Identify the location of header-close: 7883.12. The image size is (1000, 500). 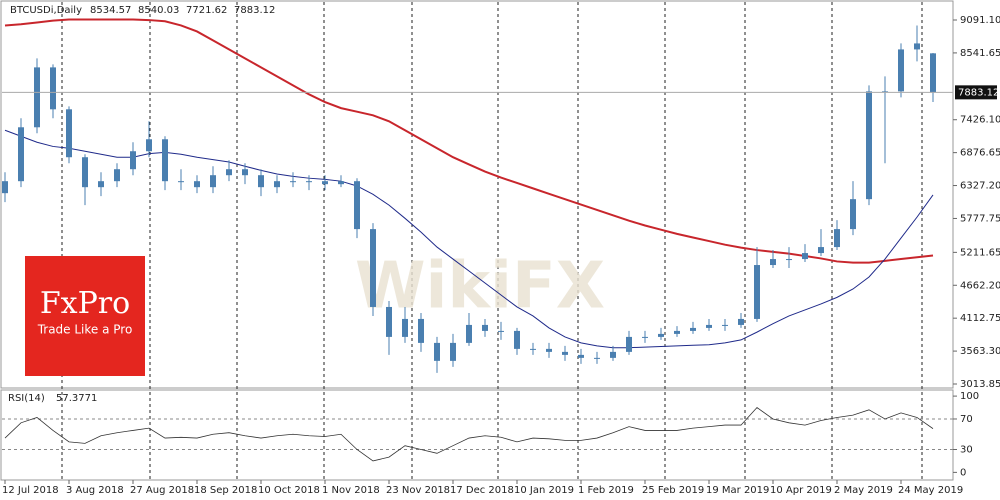
(254, 10).